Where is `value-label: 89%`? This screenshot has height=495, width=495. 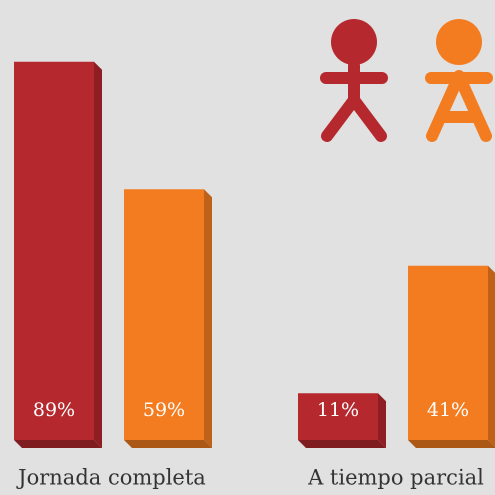
value-label: 89% is located at coordinates (54, 410).